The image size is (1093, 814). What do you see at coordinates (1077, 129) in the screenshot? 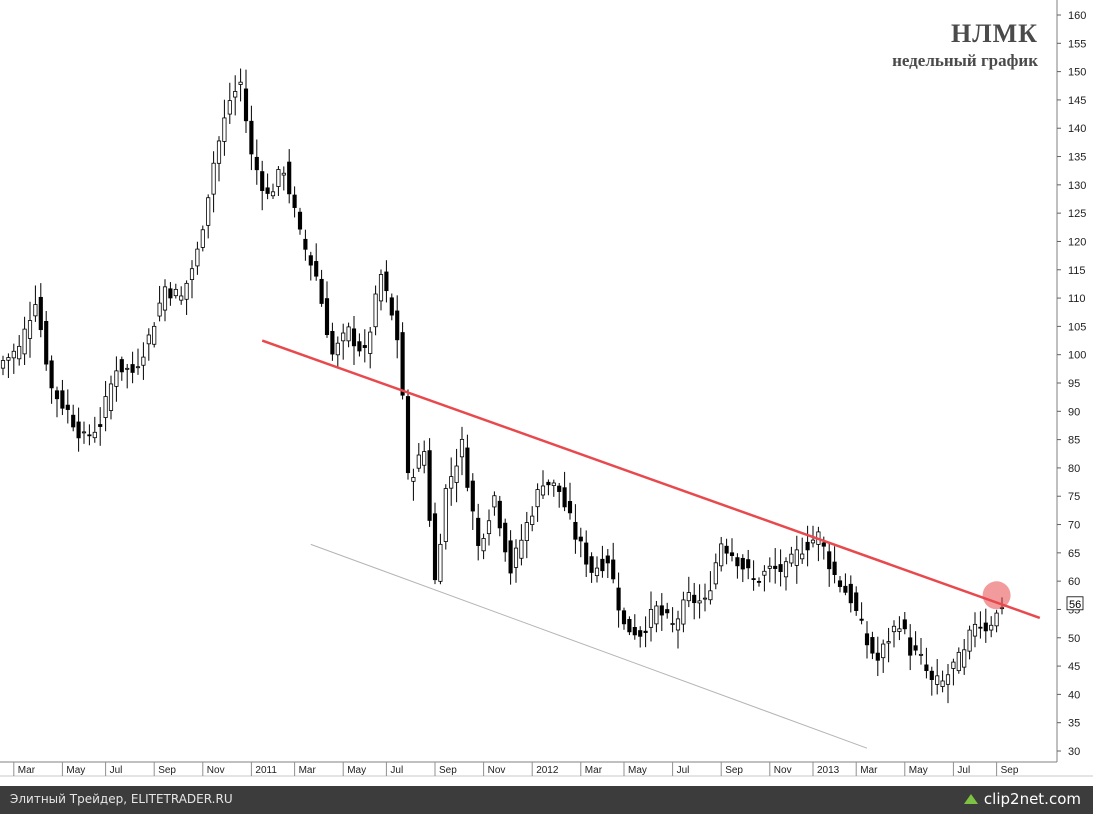
I see `y-tick-label: 140` at bounding box center [1077, 129].